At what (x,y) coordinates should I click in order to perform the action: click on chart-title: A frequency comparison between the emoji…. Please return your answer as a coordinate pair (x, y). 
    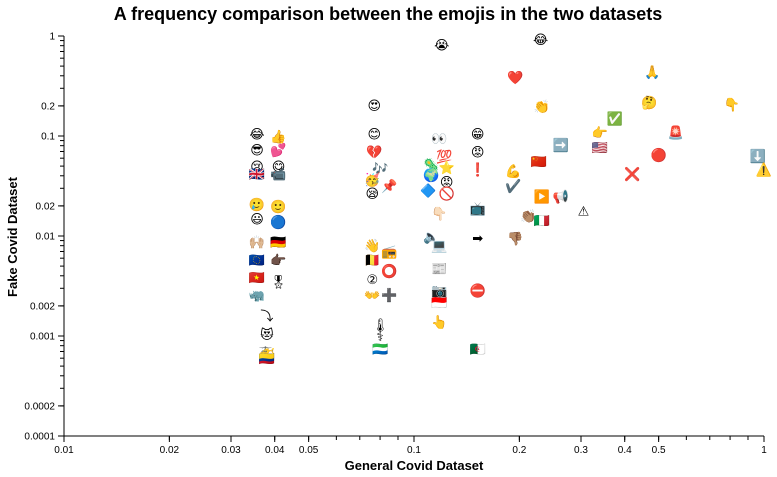
    Looking at the image, I should click on (388, 14).